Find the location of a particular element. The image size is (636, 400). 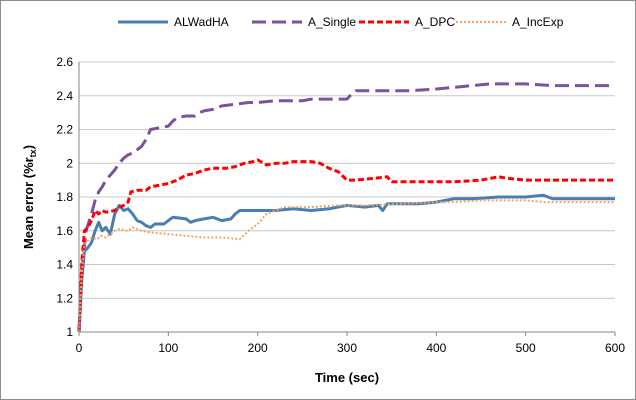

y-tick-label: 1.6 is located at coordinates (64, 231).